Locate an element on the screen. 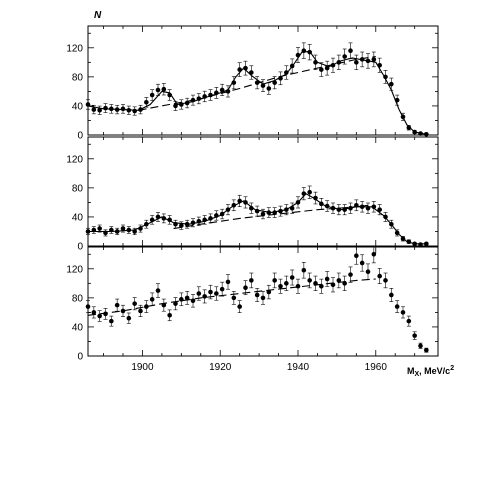  x-tick-label: 1960 is located at coordinates (376, 367).